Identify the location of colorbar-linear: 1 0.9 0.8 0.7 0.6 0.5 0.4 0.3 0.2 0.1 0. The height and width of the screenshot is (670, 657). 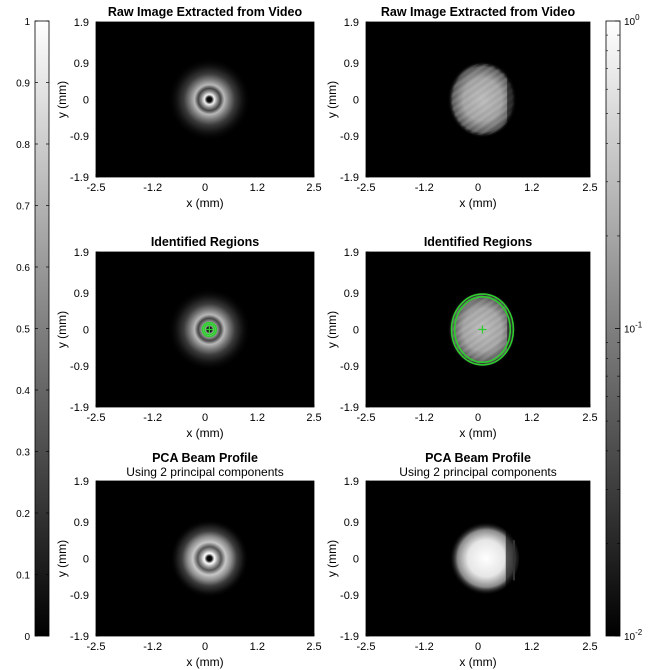
(33, 330).